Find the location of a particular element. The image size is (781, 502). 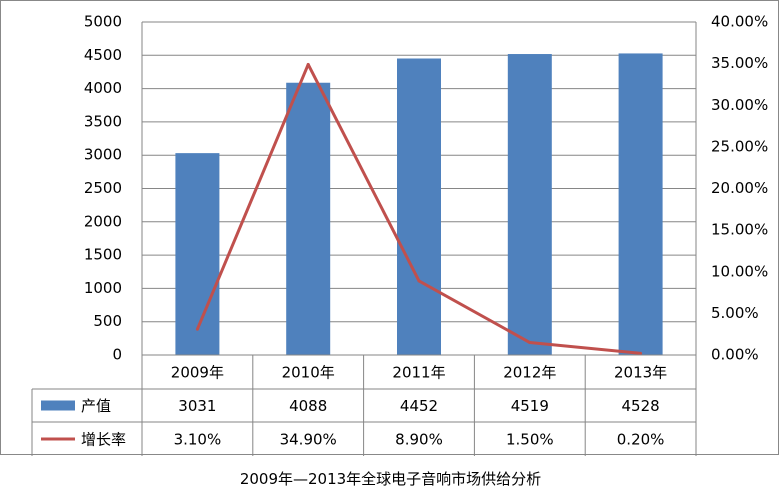

y-left-tick-label: 2000 is located at coordinates (103, 221).